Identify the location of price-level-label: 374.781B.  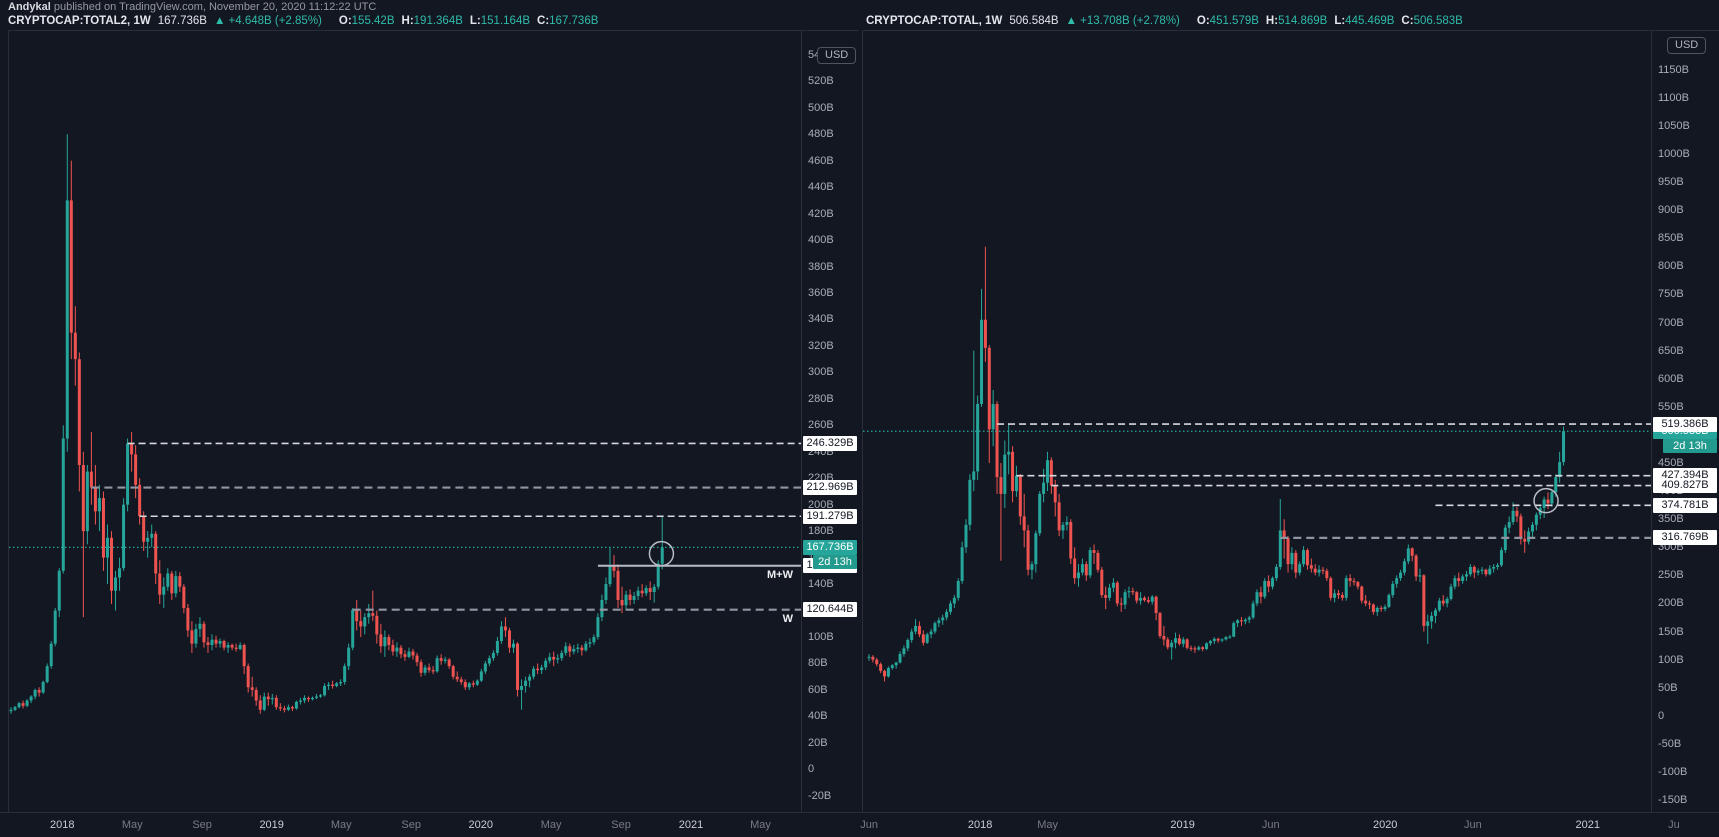
(1685, 505).